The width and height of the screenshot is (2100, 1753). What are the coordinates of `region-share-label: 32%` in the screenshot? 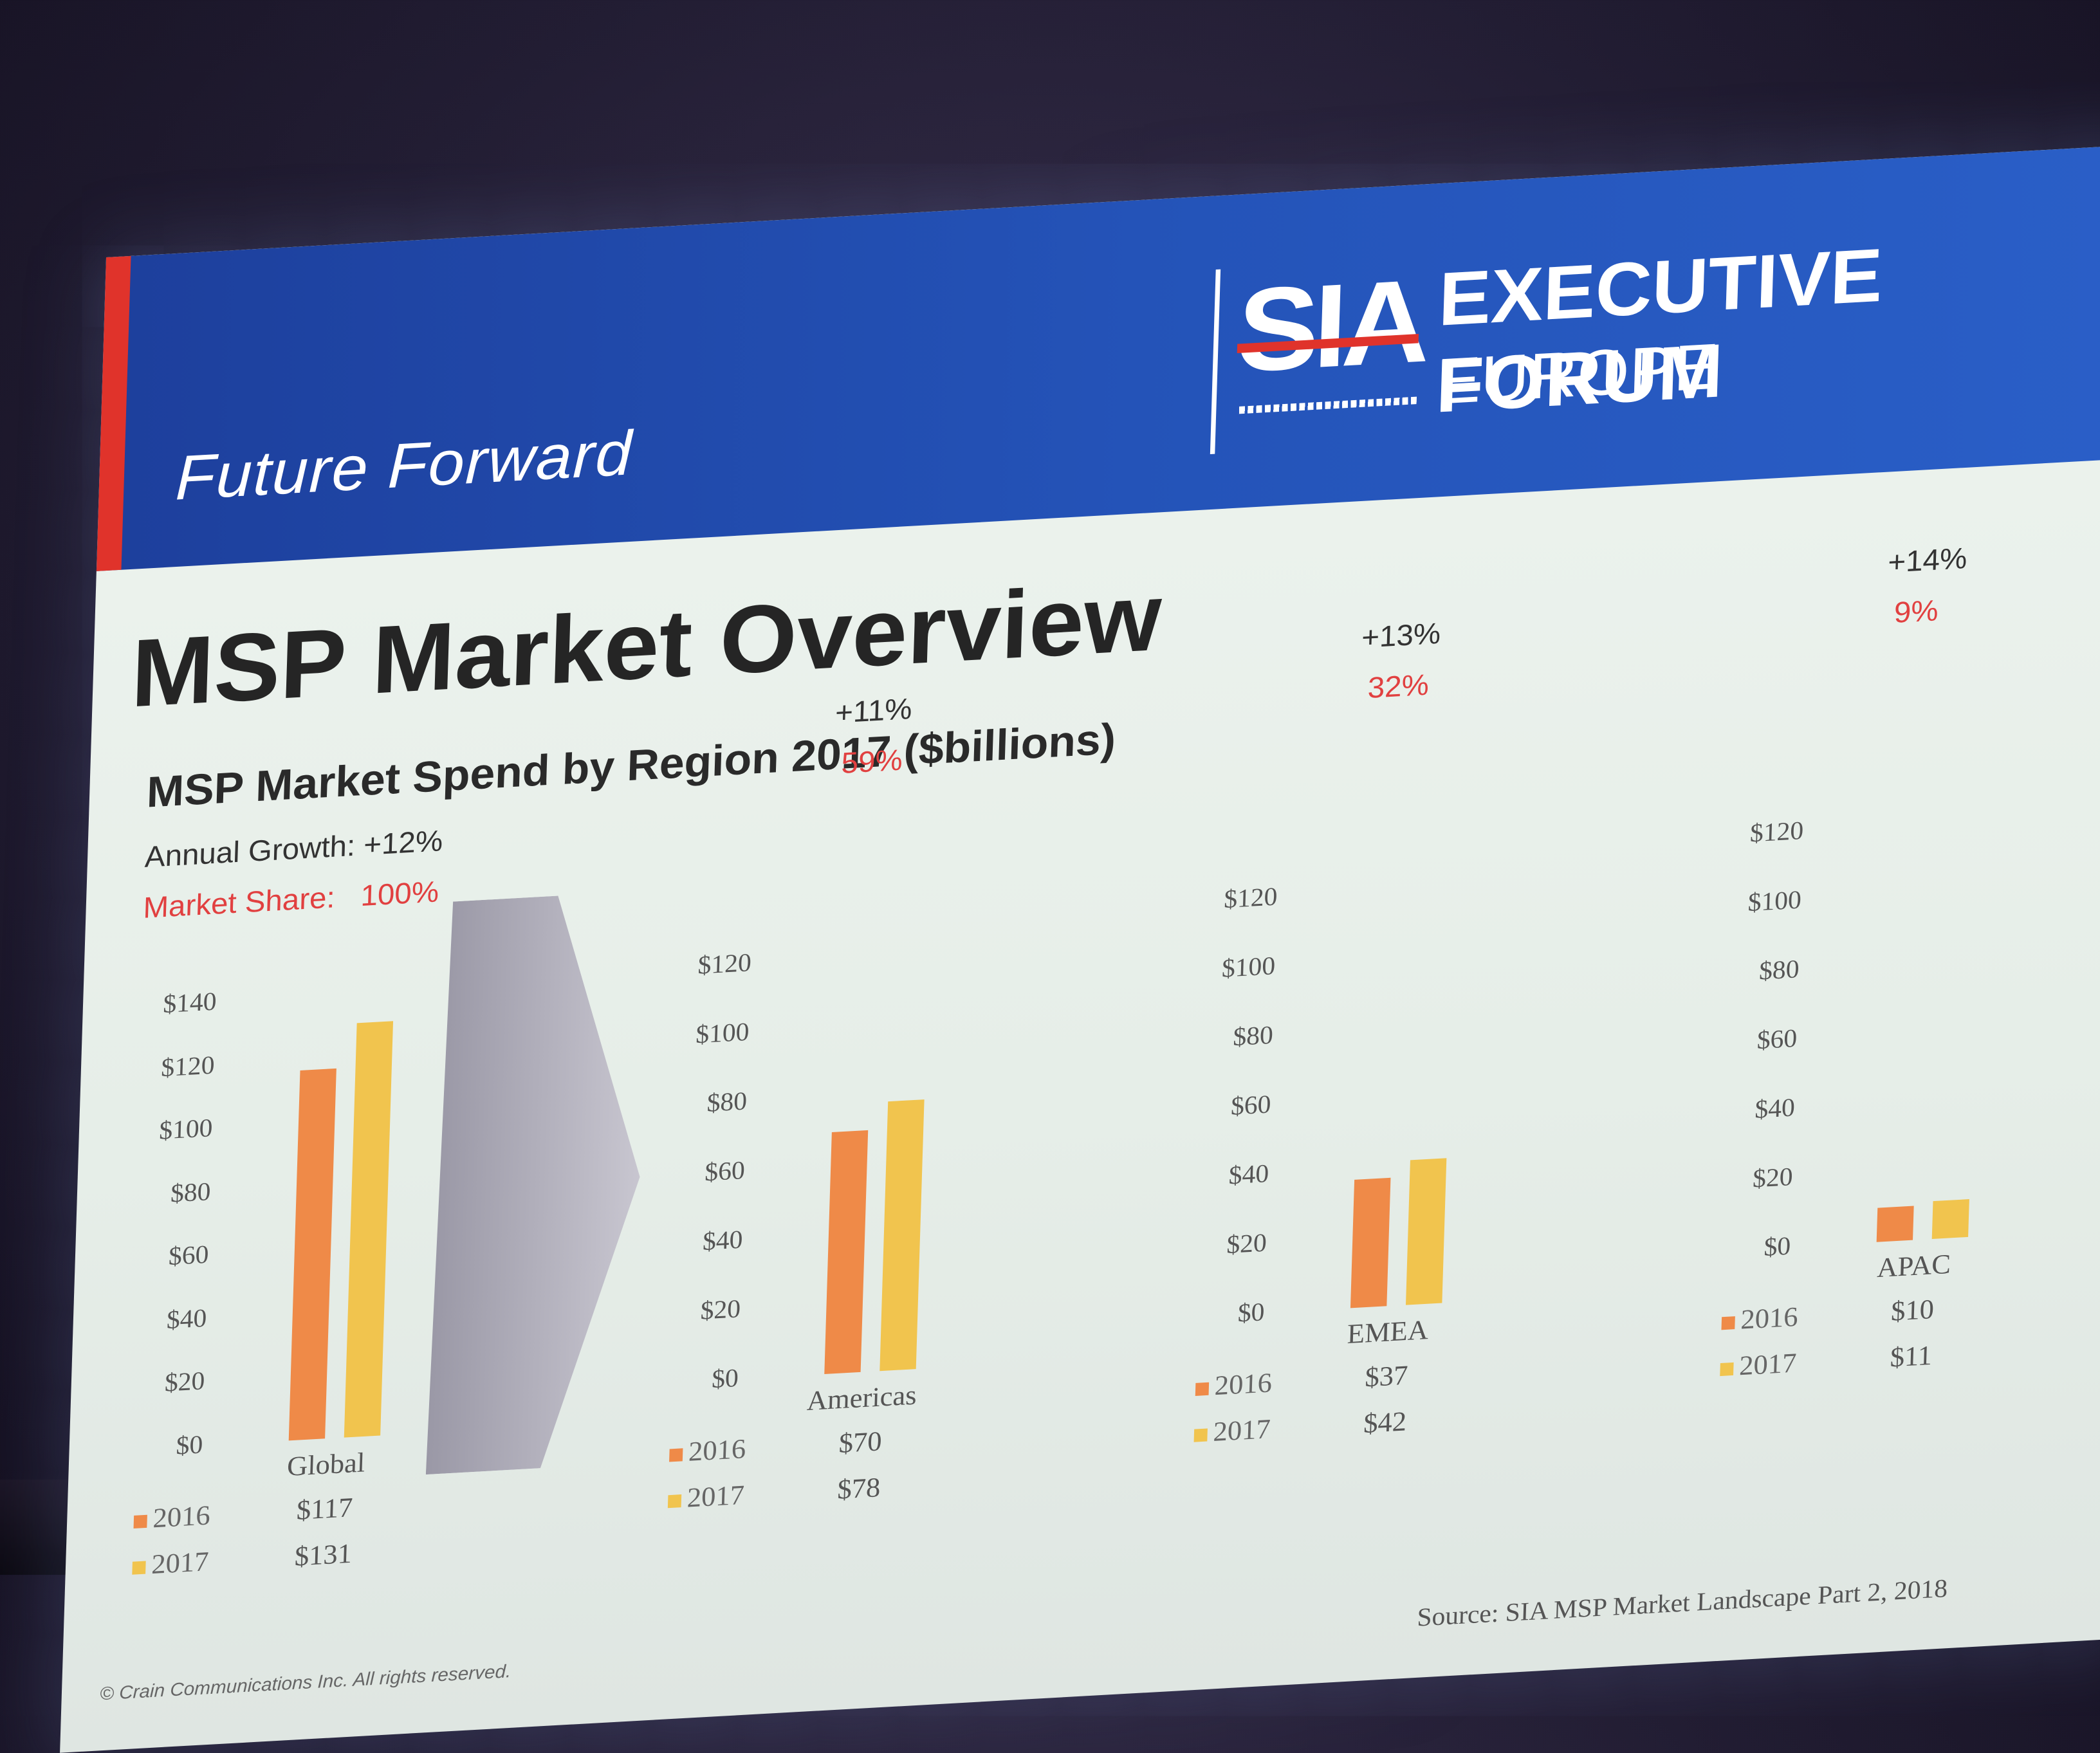 It's located at (1398, 686).